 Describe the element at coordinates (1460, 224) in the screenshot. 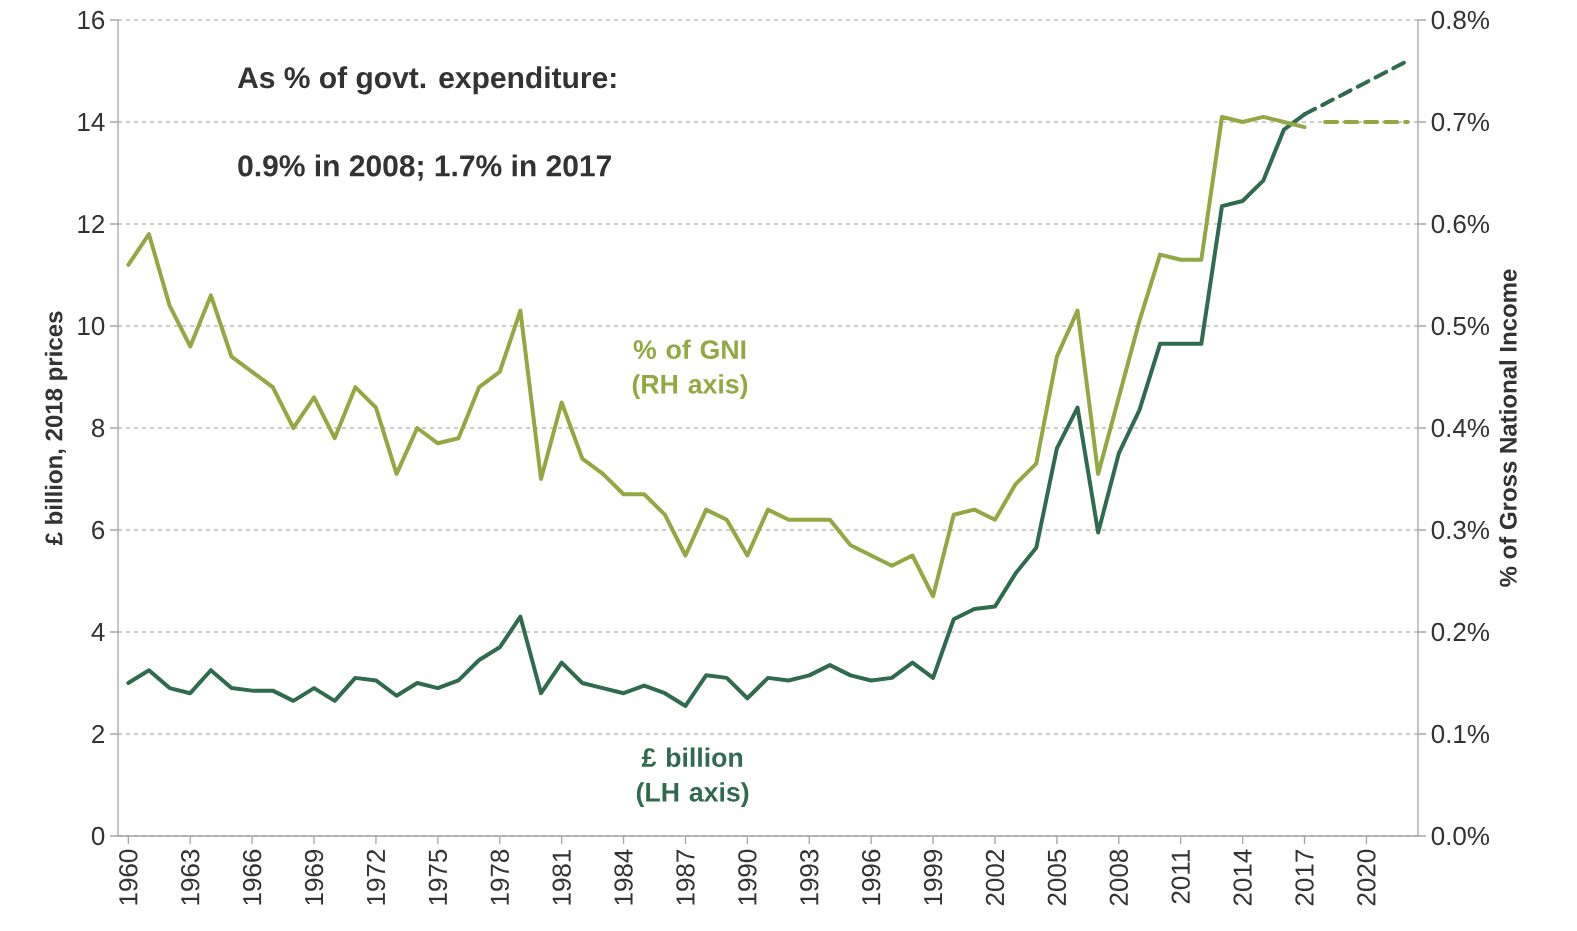

I see `y2-tick-label: 0.6%` at that location.